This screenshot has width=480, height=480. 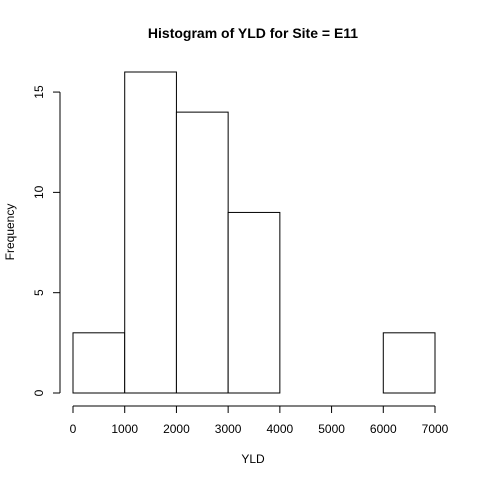 I want to click on x-axis-label: YLD, so click(x=253, y=459).